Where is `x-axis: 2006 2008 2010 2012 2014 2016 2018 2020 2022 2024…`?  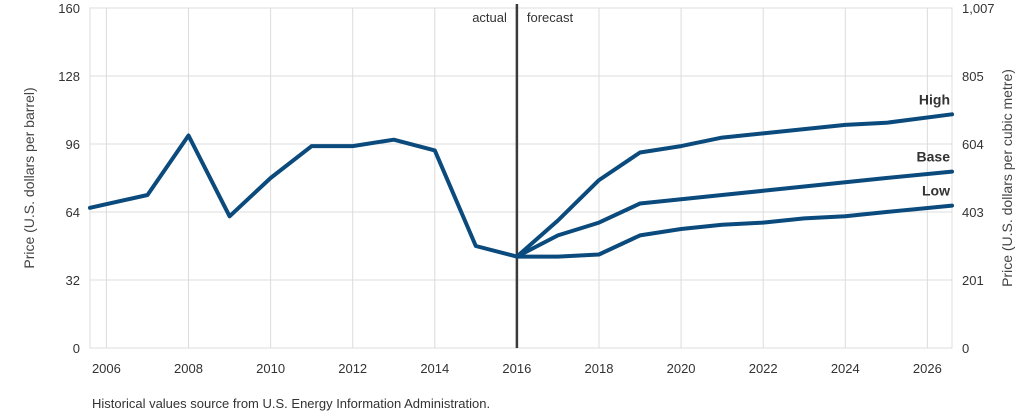 x-axis: 2006 2008 2010 2012 2014 2016 2018 2020 2022 2024… is located at coordinates (517, 368).